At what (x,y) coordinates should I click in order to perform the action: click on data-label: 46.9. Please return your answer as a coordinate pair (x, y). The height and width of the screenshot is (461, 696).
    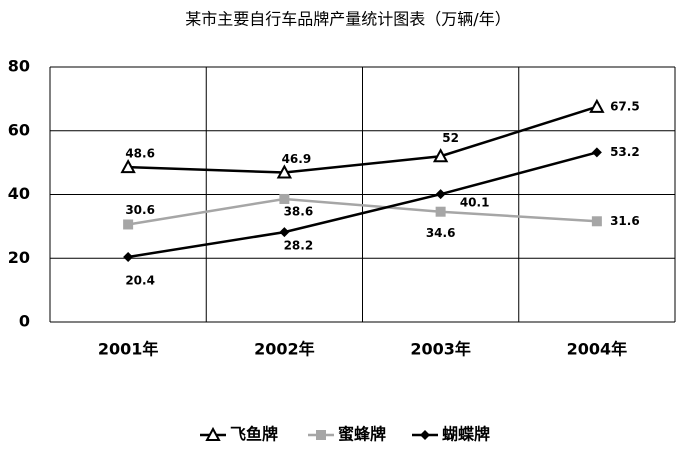
    Looking at the image, I should click on (297, 159).